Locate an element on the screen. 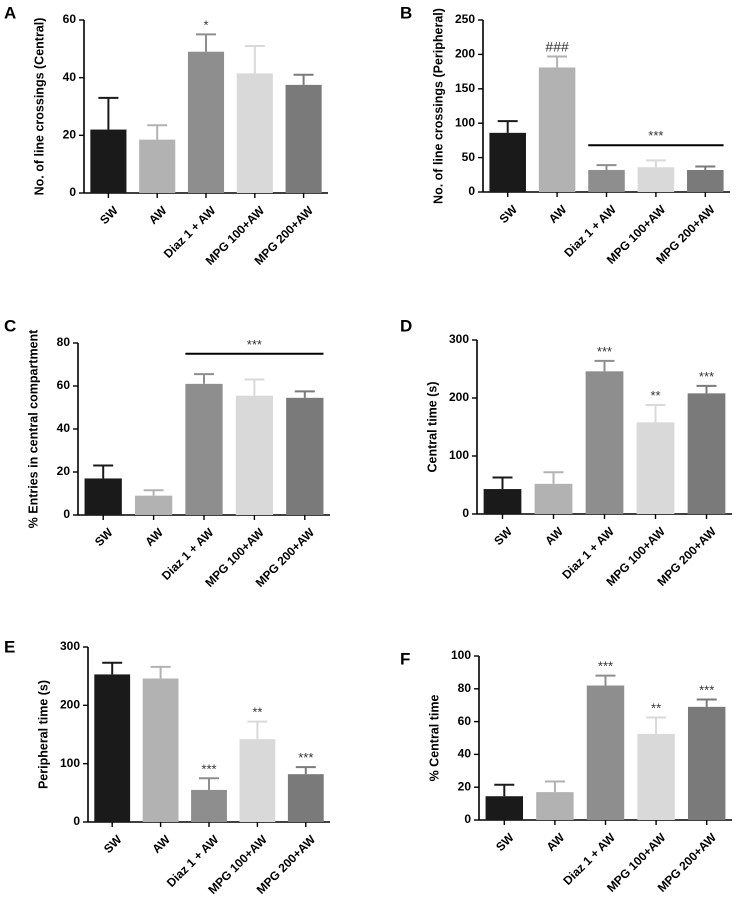 This screenshot has height=908, width=744. panel-label: D is located at coordinates (406, 325).